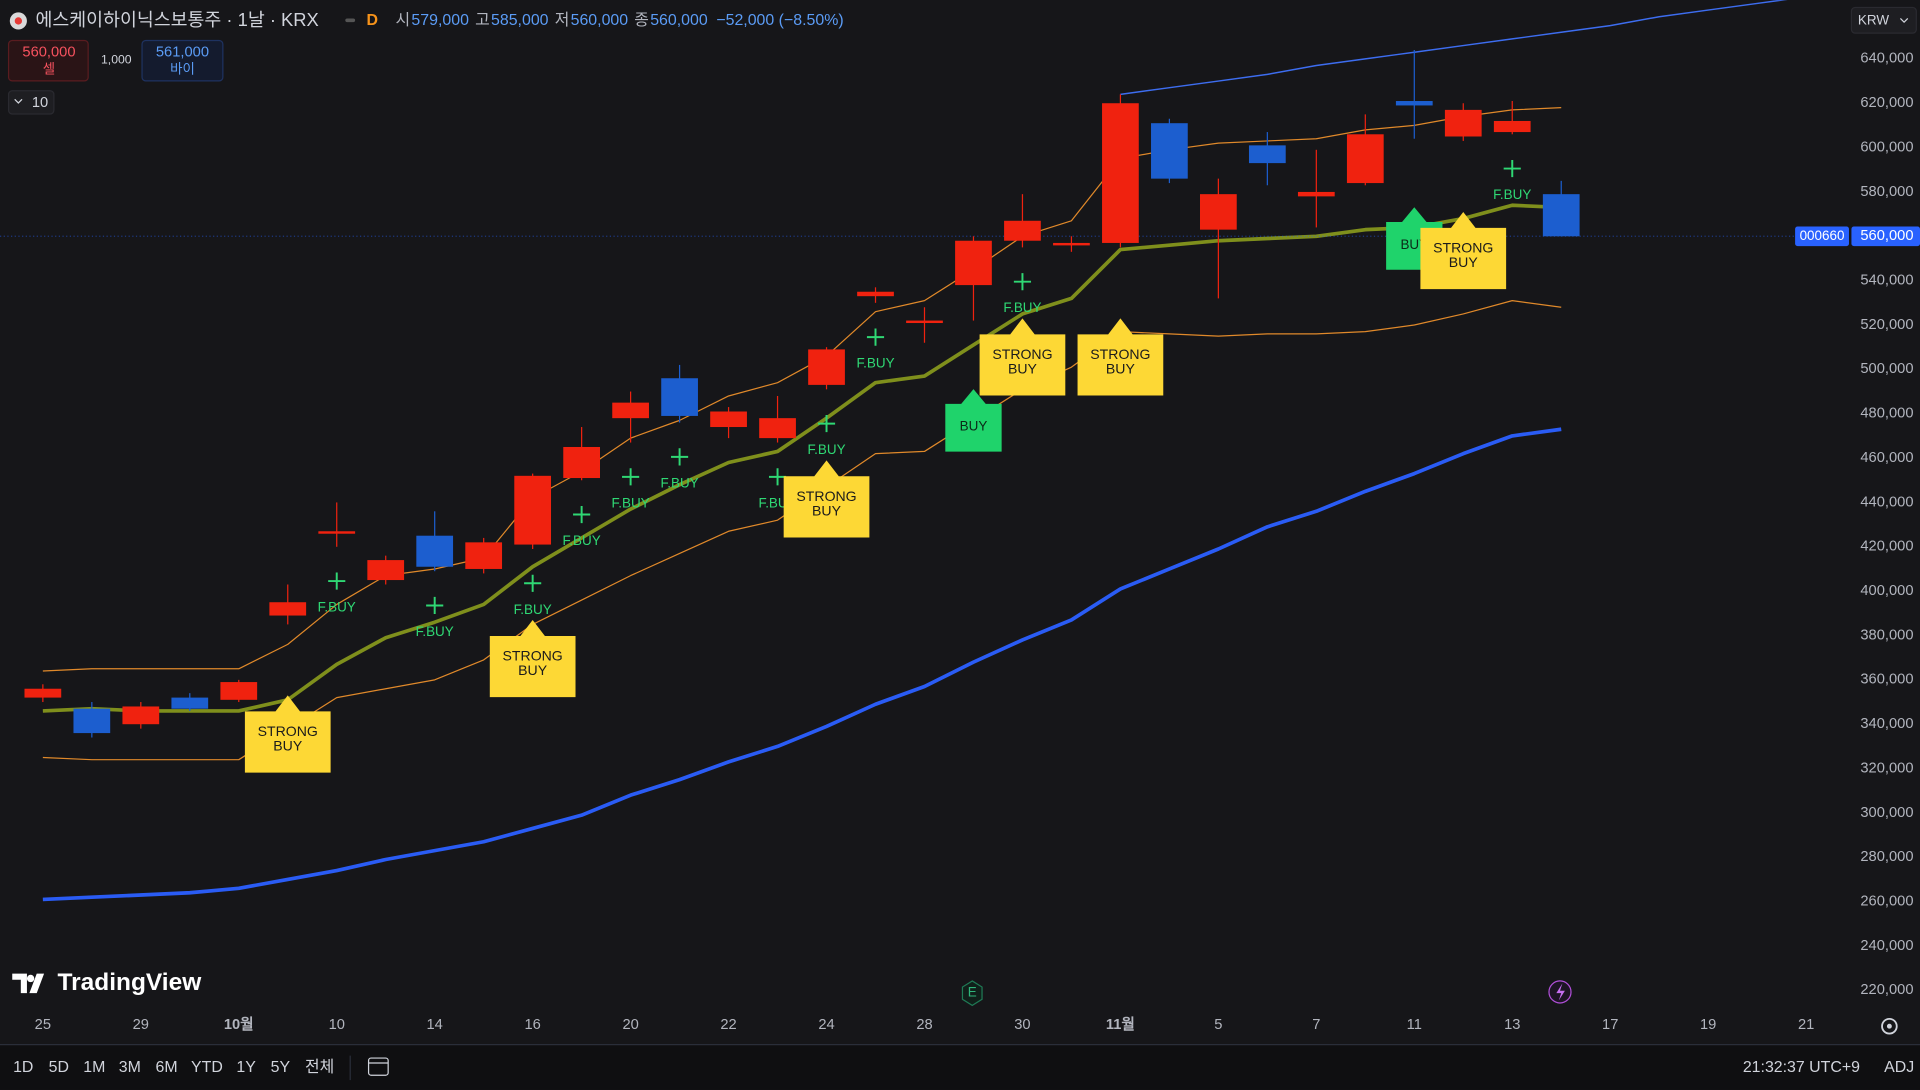  What do you see at coordinates (532, 1025) in the screenshot?
I see `x-tick-label: 16` at bounding box center [532, 1025].